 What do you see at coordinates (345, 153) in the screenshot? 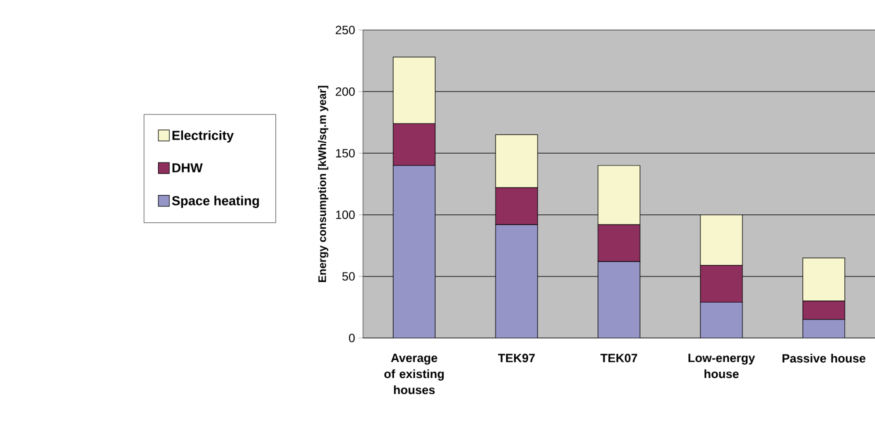
I see `y-tick-label: 150` at bounding box center [345, 153].